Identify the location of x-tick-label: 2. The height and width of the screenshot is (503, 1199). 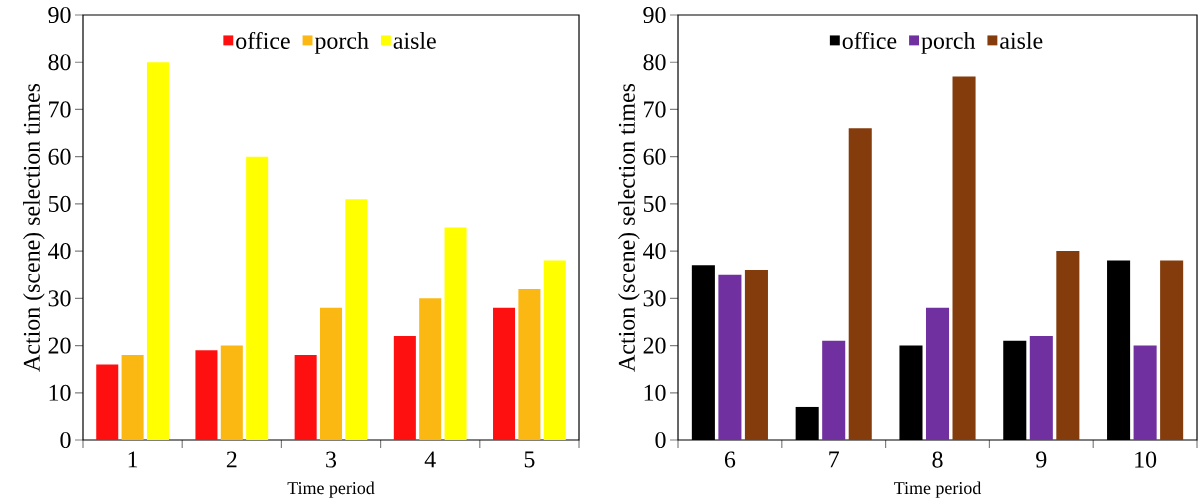
(231, 459).